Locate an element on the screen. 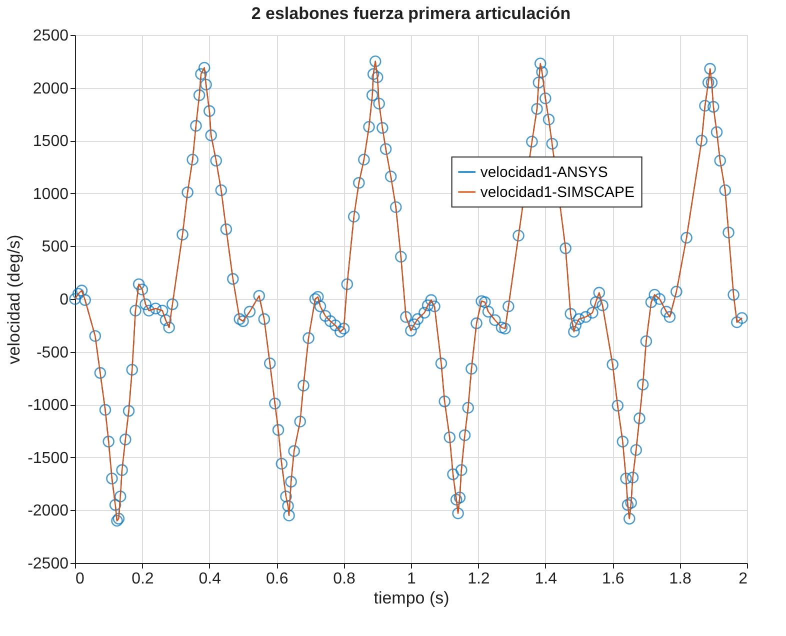 Image resolution: width=786 pixels, height=636 pixels. y-tick-label: -2500 is located at coordinates (48, 564).